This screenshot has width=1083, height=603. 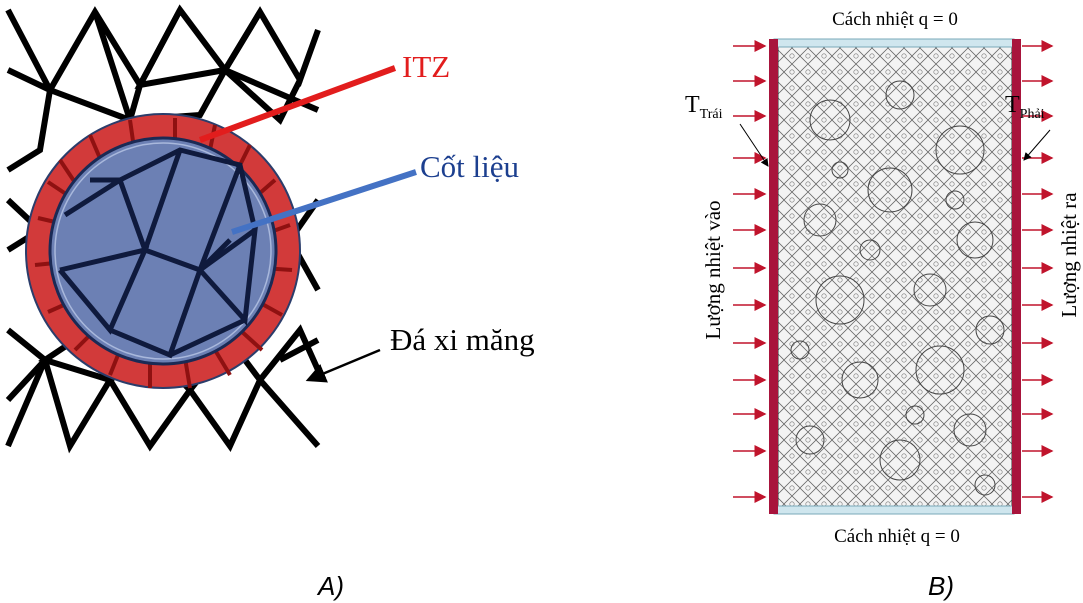 What do you see at coordinates (469, 166) in the screenshot?
I see `aggregate-label: Cốt liệu` at bounding box center [469, 166].